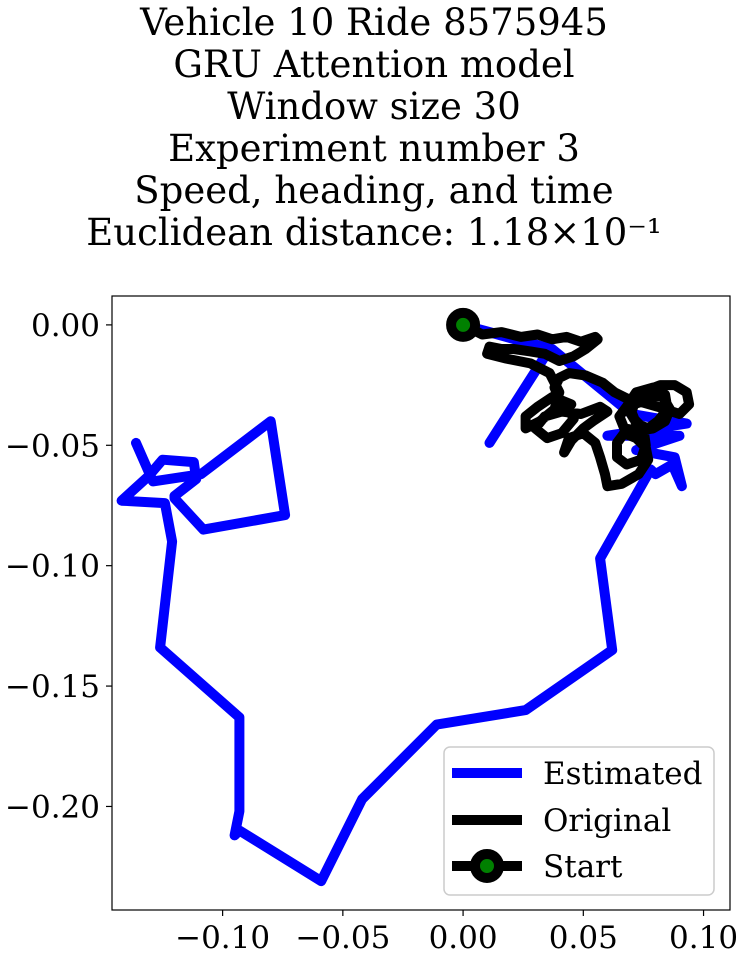  What do you see at coordinates (463, 938) in the screenshot?
I see `x-tick-label: 0.00` at bounding box center [463, 938].